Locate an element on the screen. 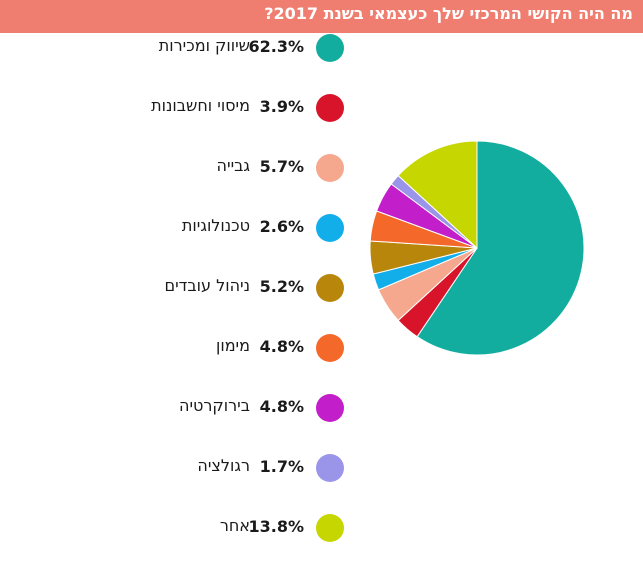 The image size is (643, 561). legend-percent: 5.7% is located at coordinates (281, 166).